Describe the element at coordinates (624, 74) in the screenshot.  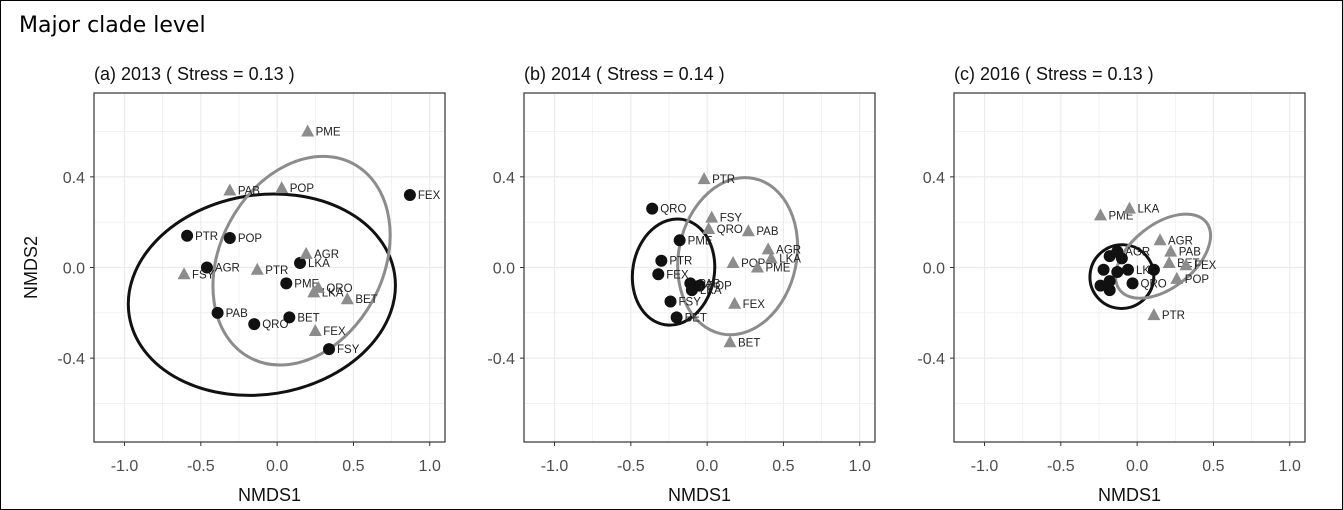
I see `panel-title: (b) 2014 ( Stress = 0.14 )` at that location.